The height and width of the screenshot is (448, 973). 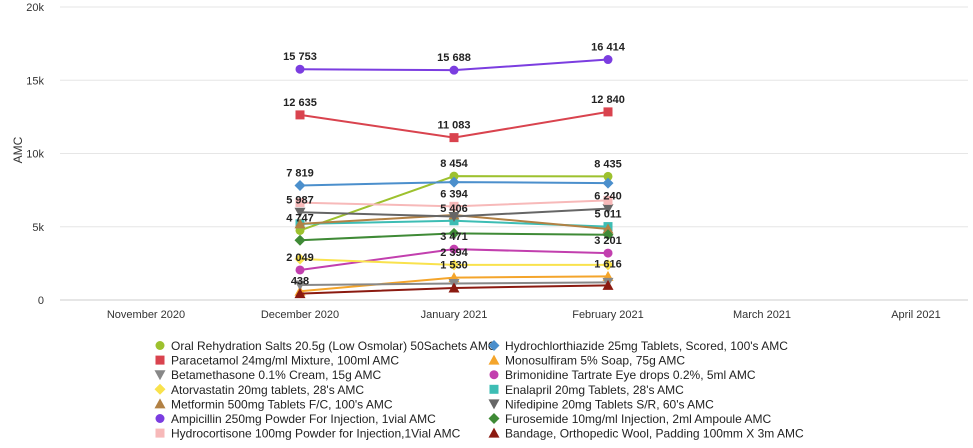 I want to click on data-label: 5 011, so click(x=608, y=215).